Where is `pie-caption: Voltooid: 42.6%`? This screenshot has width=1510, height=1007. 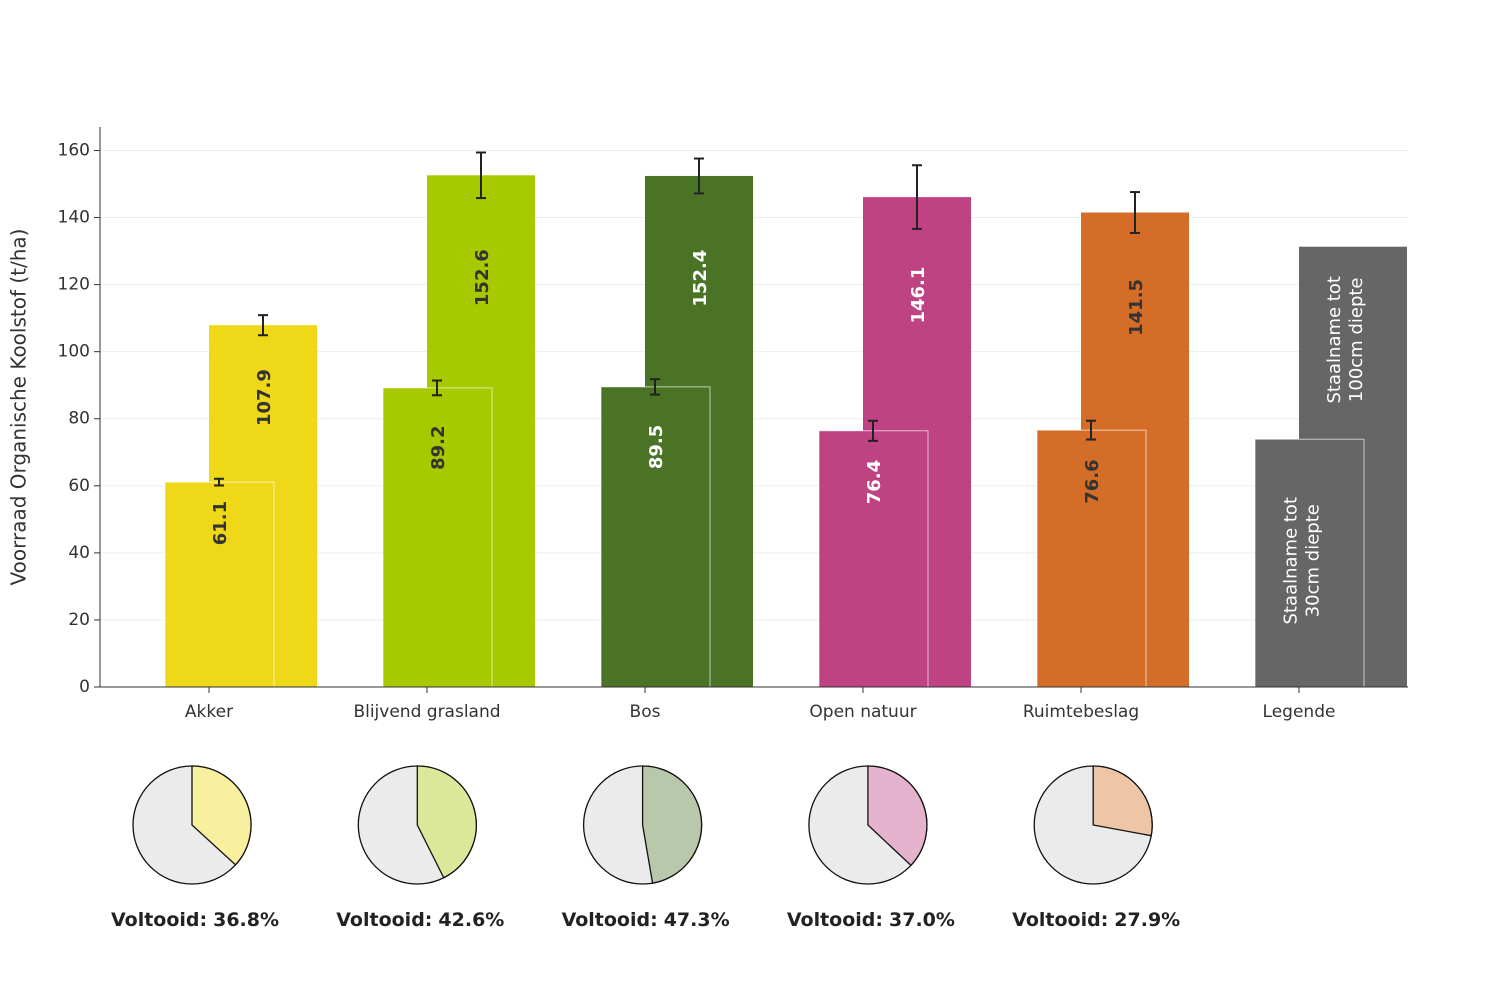 pie-caption: Voltooid: 42.6% is located at coordinates (420, 920).